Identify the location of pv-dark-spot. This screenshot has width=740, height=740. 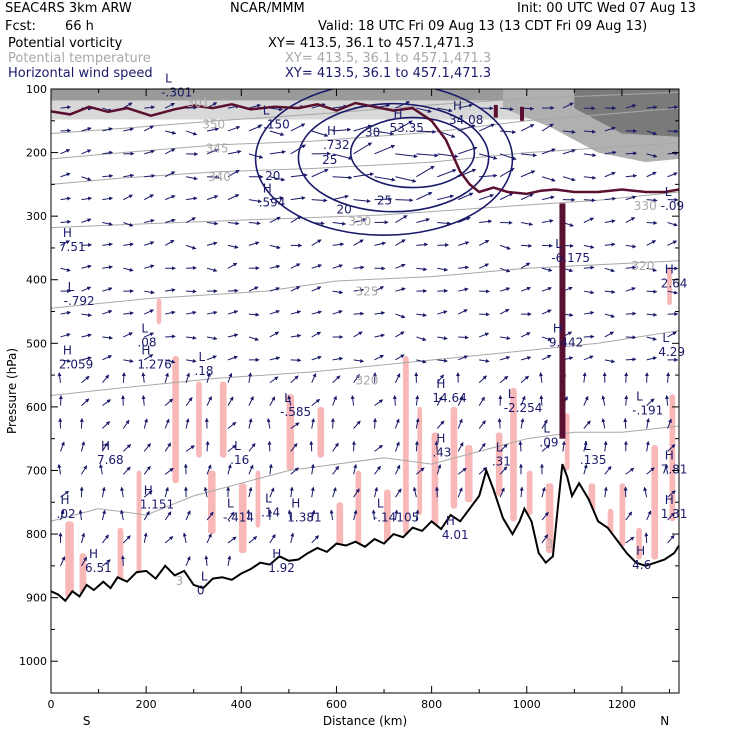
(495, 111).